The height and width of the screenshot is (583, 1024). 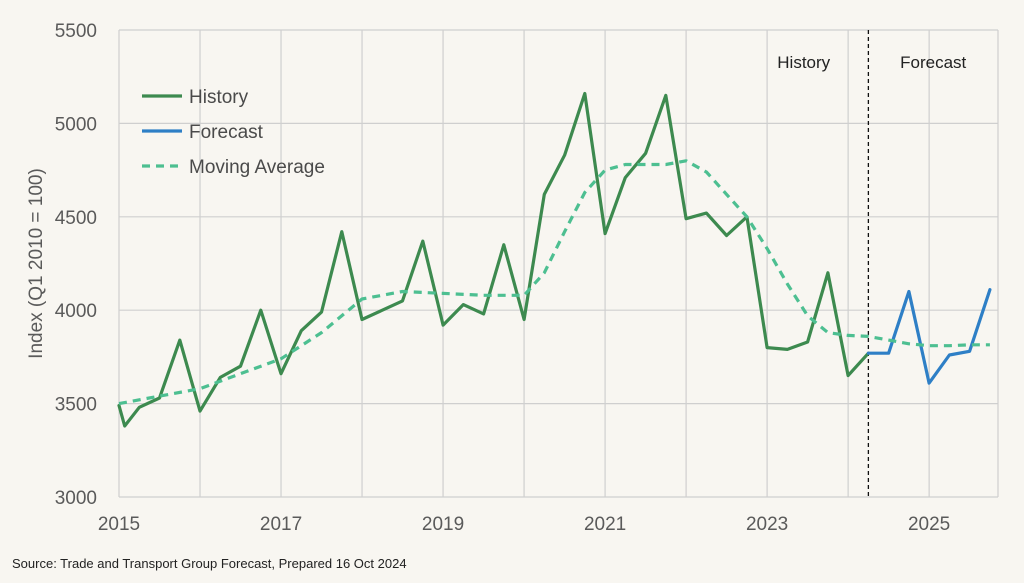 I want to click on y-tick-label: 3000, so click(x=76, y=498).